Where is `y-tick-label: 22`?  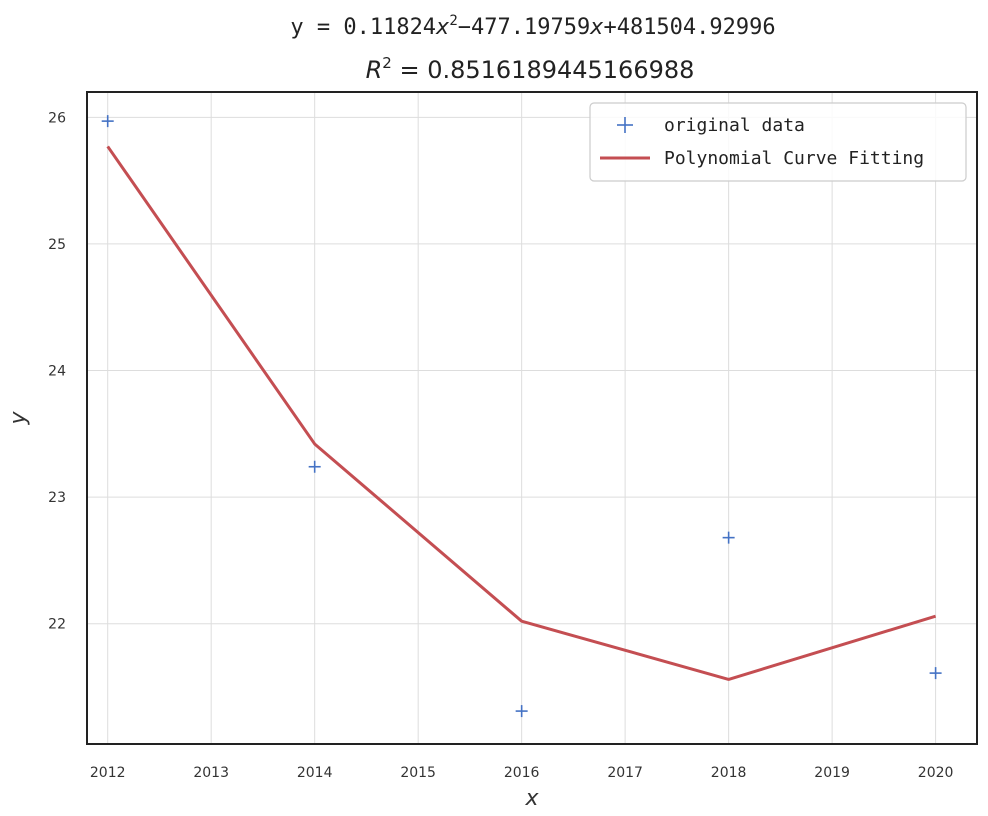
y-tick-label: 22 is located at coordinates (57, 625).